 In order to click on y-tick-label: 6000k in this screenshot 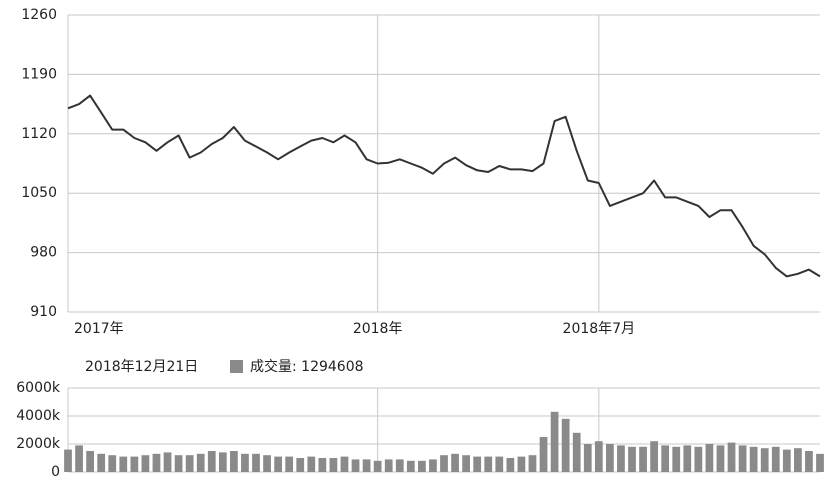, I will do `click(38, 388)`.